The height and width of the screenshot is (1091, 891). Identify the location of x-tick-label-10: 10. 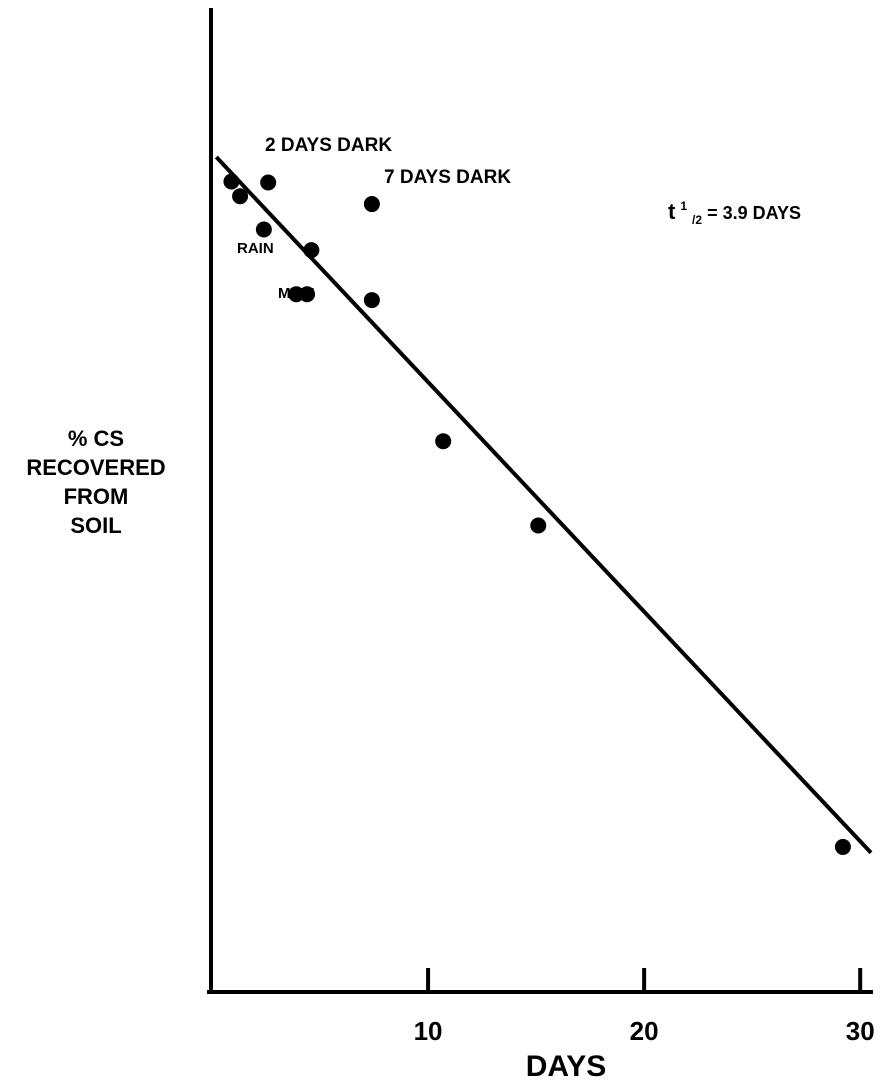
(428, 1031).